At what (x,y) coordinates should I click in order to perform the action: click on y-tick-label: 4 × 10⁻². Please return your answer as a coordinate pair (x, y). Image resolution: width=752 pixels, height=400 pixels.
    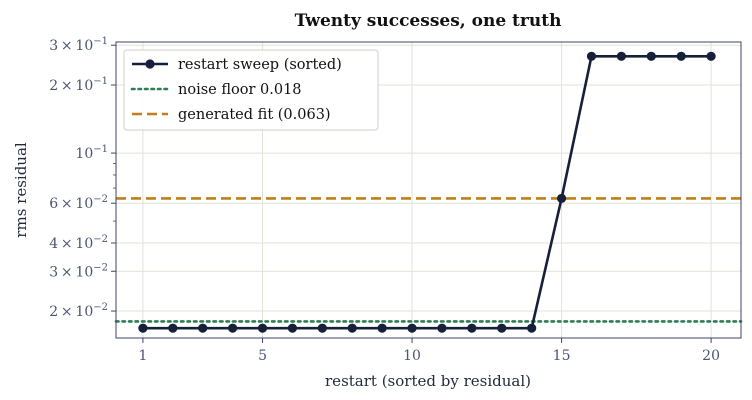
    Looking at the image, I should click on (78, 243).